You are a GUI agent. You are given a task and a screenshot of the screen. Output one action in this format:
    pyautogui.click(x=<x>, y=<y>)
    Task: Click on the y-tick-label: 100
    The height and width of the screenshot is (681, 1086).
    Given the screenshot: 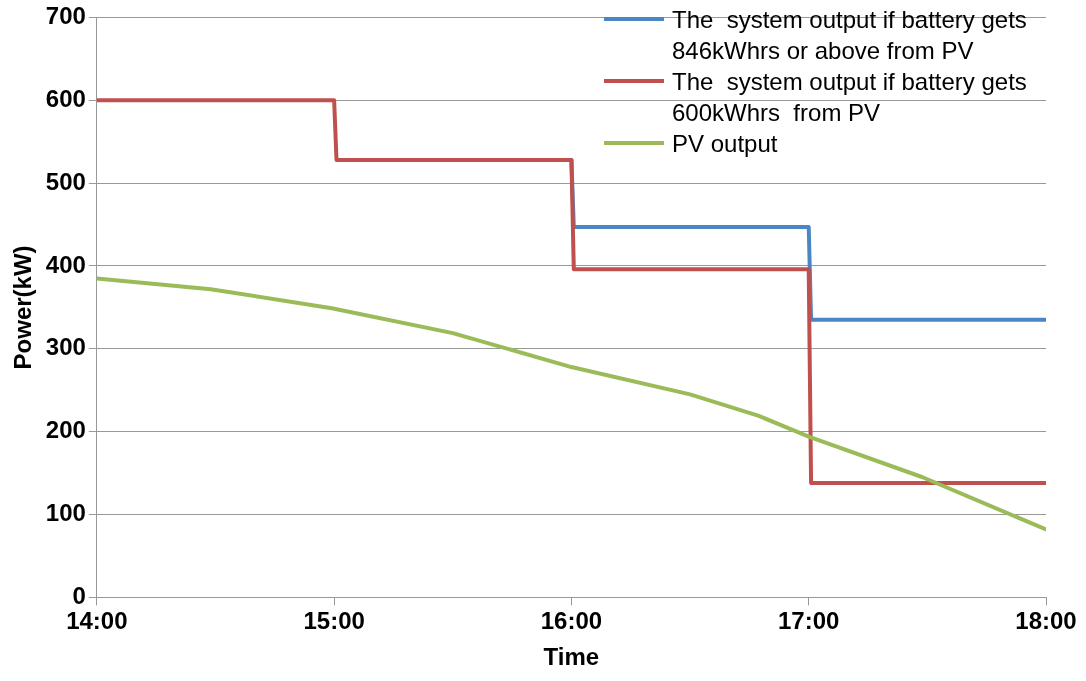 What is the action you would take?
    pyautogui.click(x=65, y=513)
    